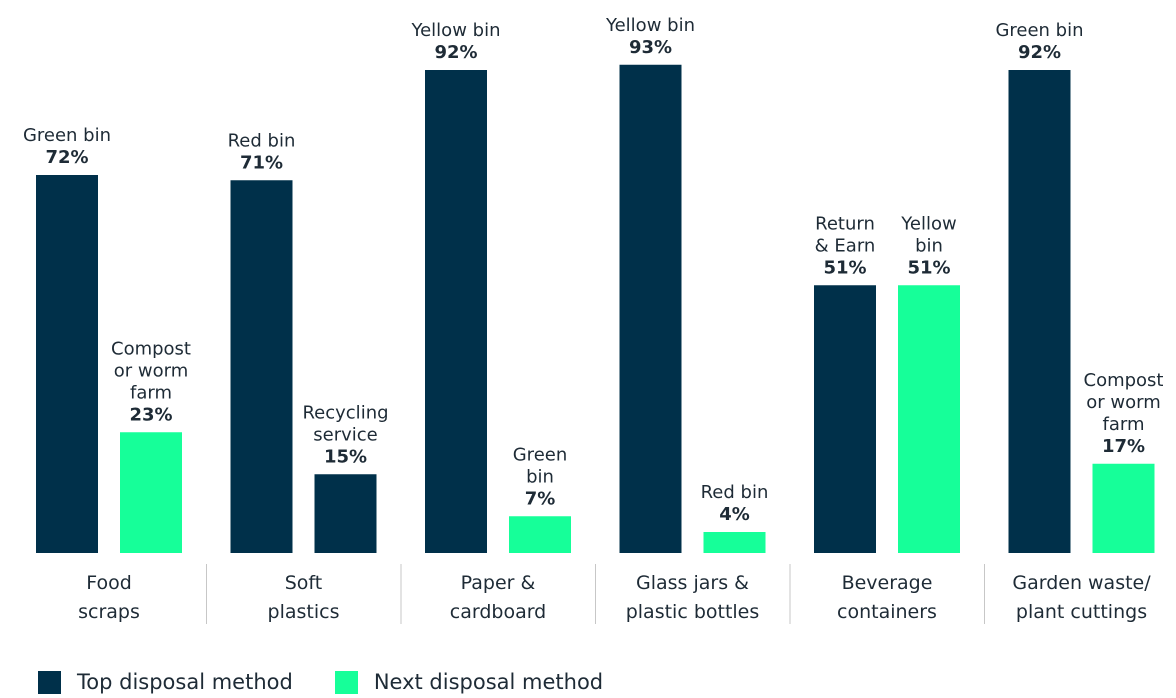 Image resolution: width=1176 pixels, height=698 pixels. What do you see at coordinates (345, 434) in the screenshot?
I see `bar-method-label: service` at bounding box center [345, 434].